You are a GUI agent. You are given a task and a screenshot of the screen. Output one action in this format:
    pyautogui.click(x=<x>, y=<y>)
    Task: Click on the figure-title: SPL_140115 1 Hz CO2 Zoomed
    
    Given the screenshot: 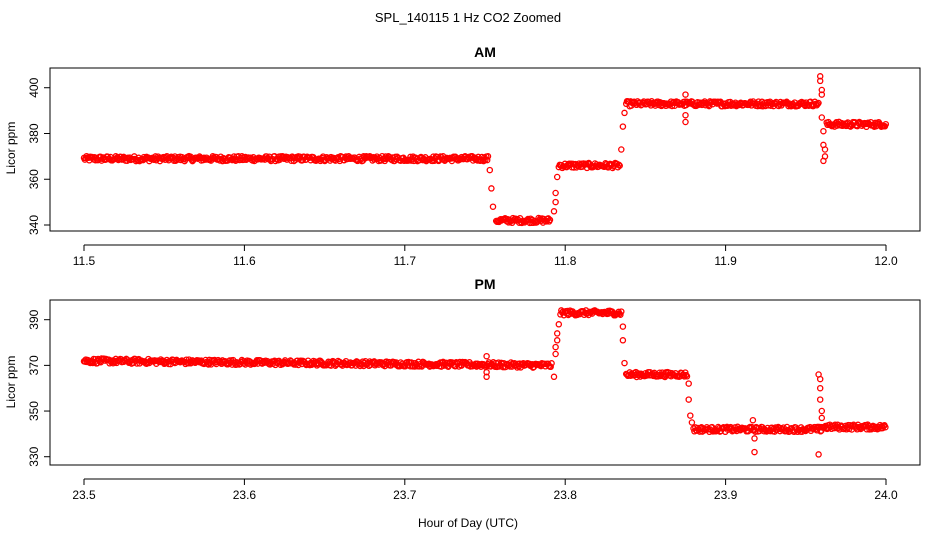 What is the action you would take?
    pyautogui.click(x=468, y=17)
    